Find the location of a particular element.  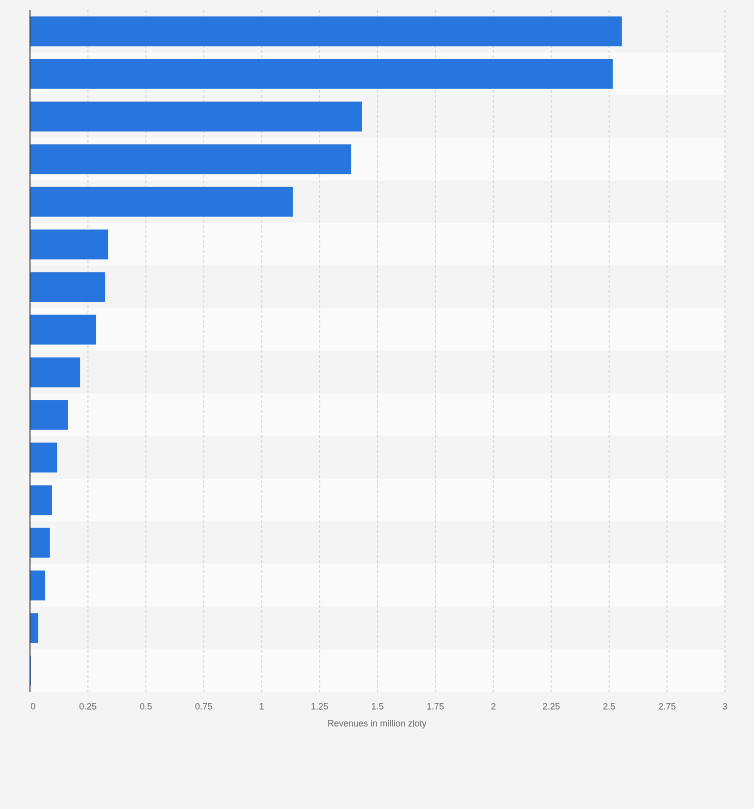

x-tick-label: 2 is located at coordinates (493, 706).